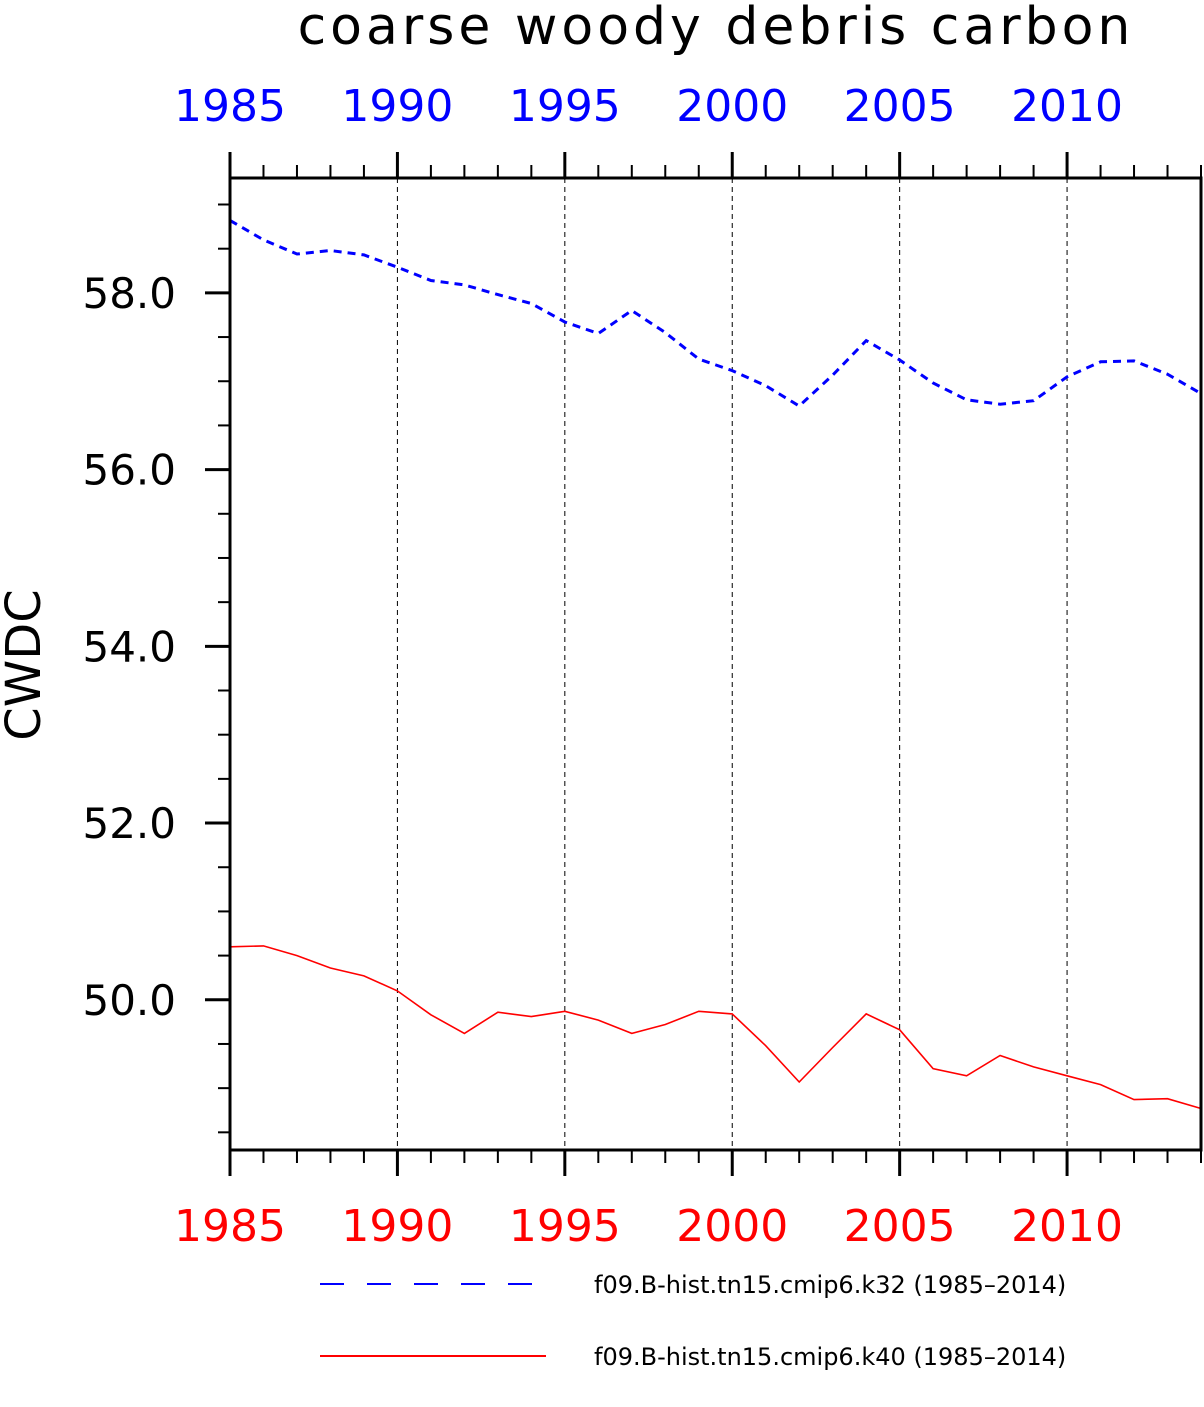 This screenshot has height=1407, width=1204. I want to click on x-tick-label-top: 1990, so click(397, 106).